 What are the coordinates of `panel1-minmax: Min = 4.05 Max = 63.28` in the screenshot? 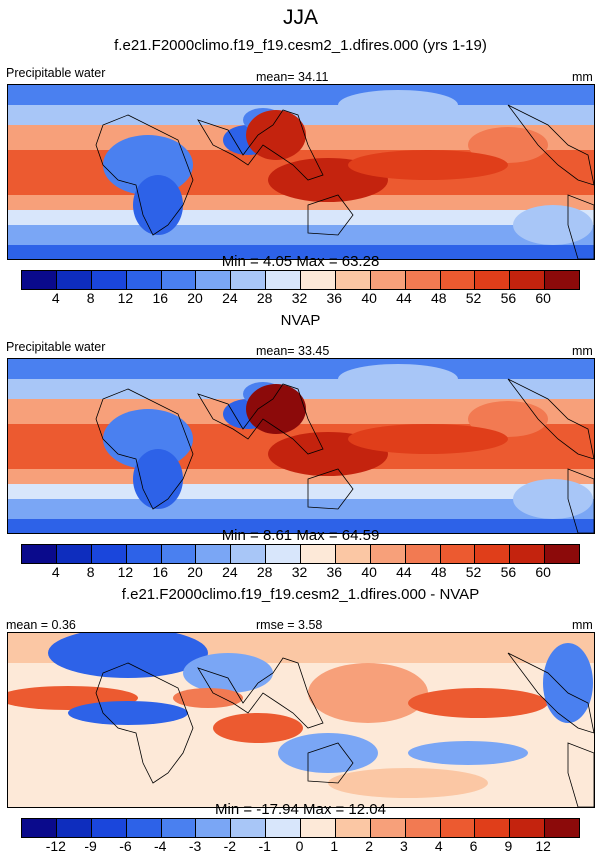 It's located at (300, 261).